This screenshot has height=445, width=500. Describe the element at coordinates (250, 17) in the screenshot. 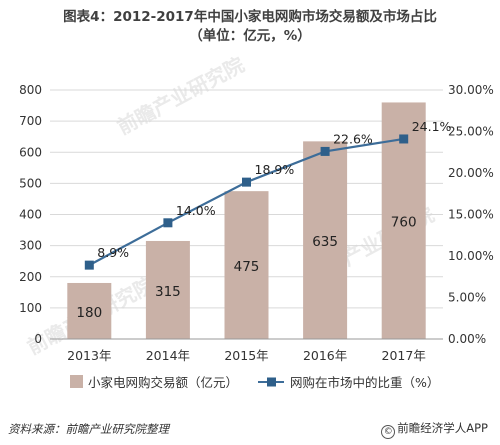

I see `chart-title-line1: 图表4：2012-2017年中国小家电网购市场交易额及市场占比` at that location.